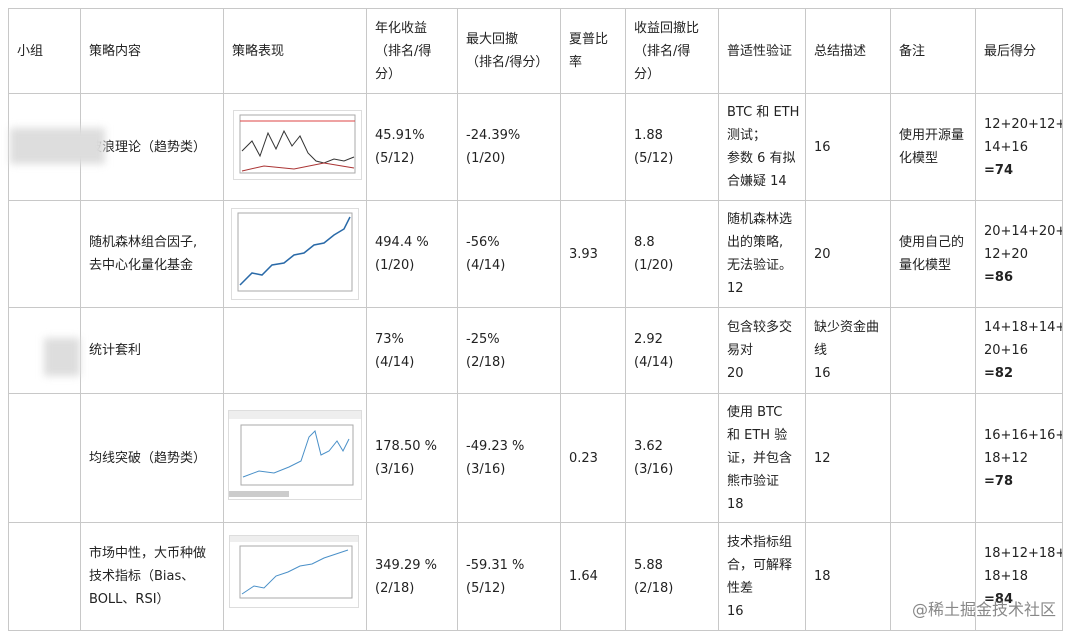 The height and width of the screenshot is (638, 1074). What do you see at coordinates (672, 458) in the screenshot?
I see `table-cell: 3.62 (3/16)` at bounding box center [672, 458].